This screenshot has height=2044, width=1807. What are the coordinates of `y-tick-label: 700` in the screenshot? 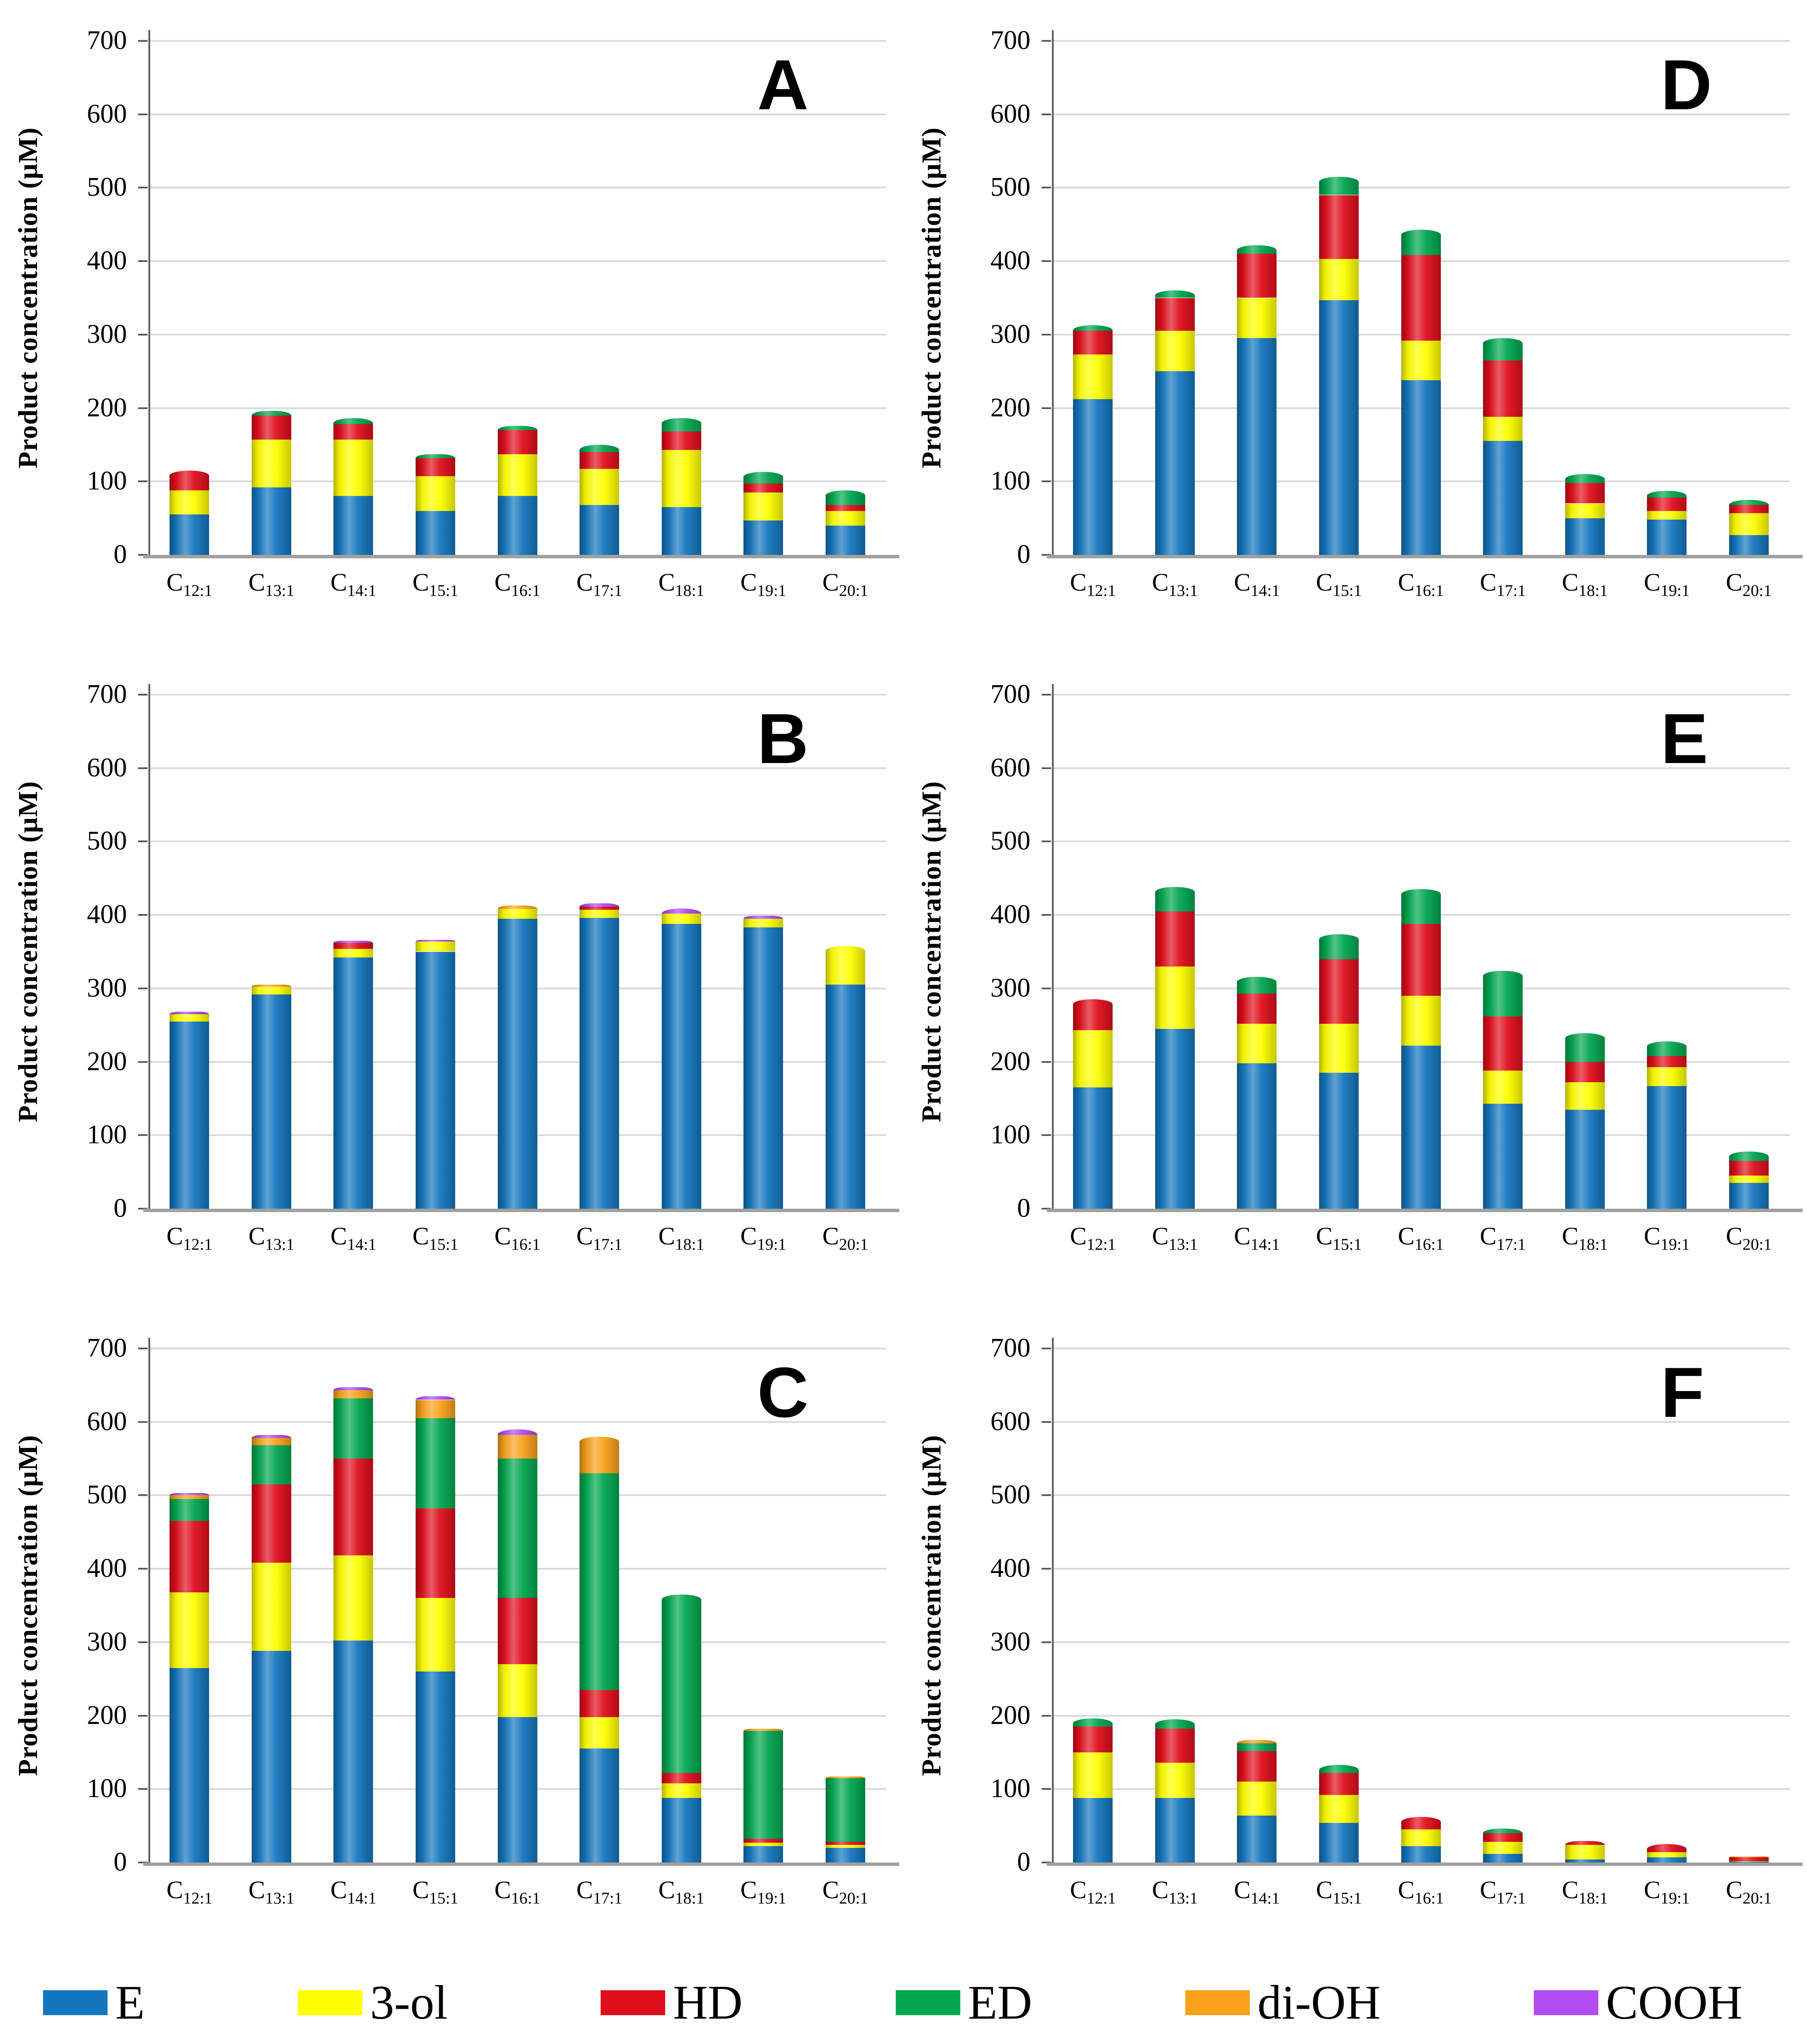 It's located at (107, 694).